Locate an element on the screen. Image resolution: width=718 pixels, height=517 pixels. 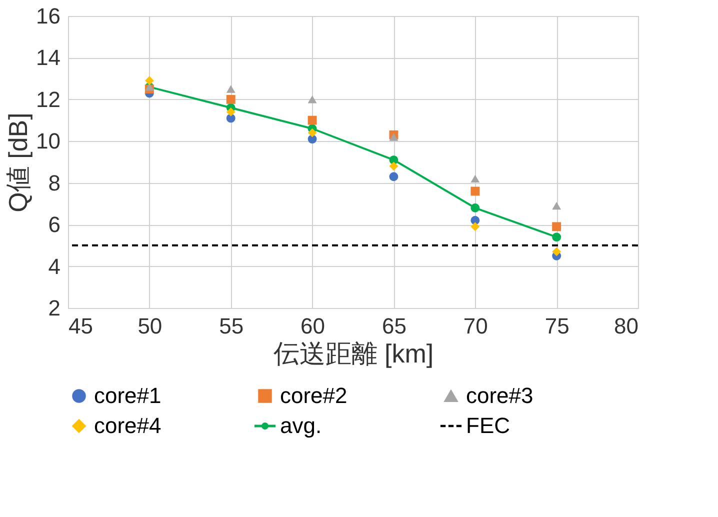
x-tick-label: 60 is located at coordinates (313, 326).